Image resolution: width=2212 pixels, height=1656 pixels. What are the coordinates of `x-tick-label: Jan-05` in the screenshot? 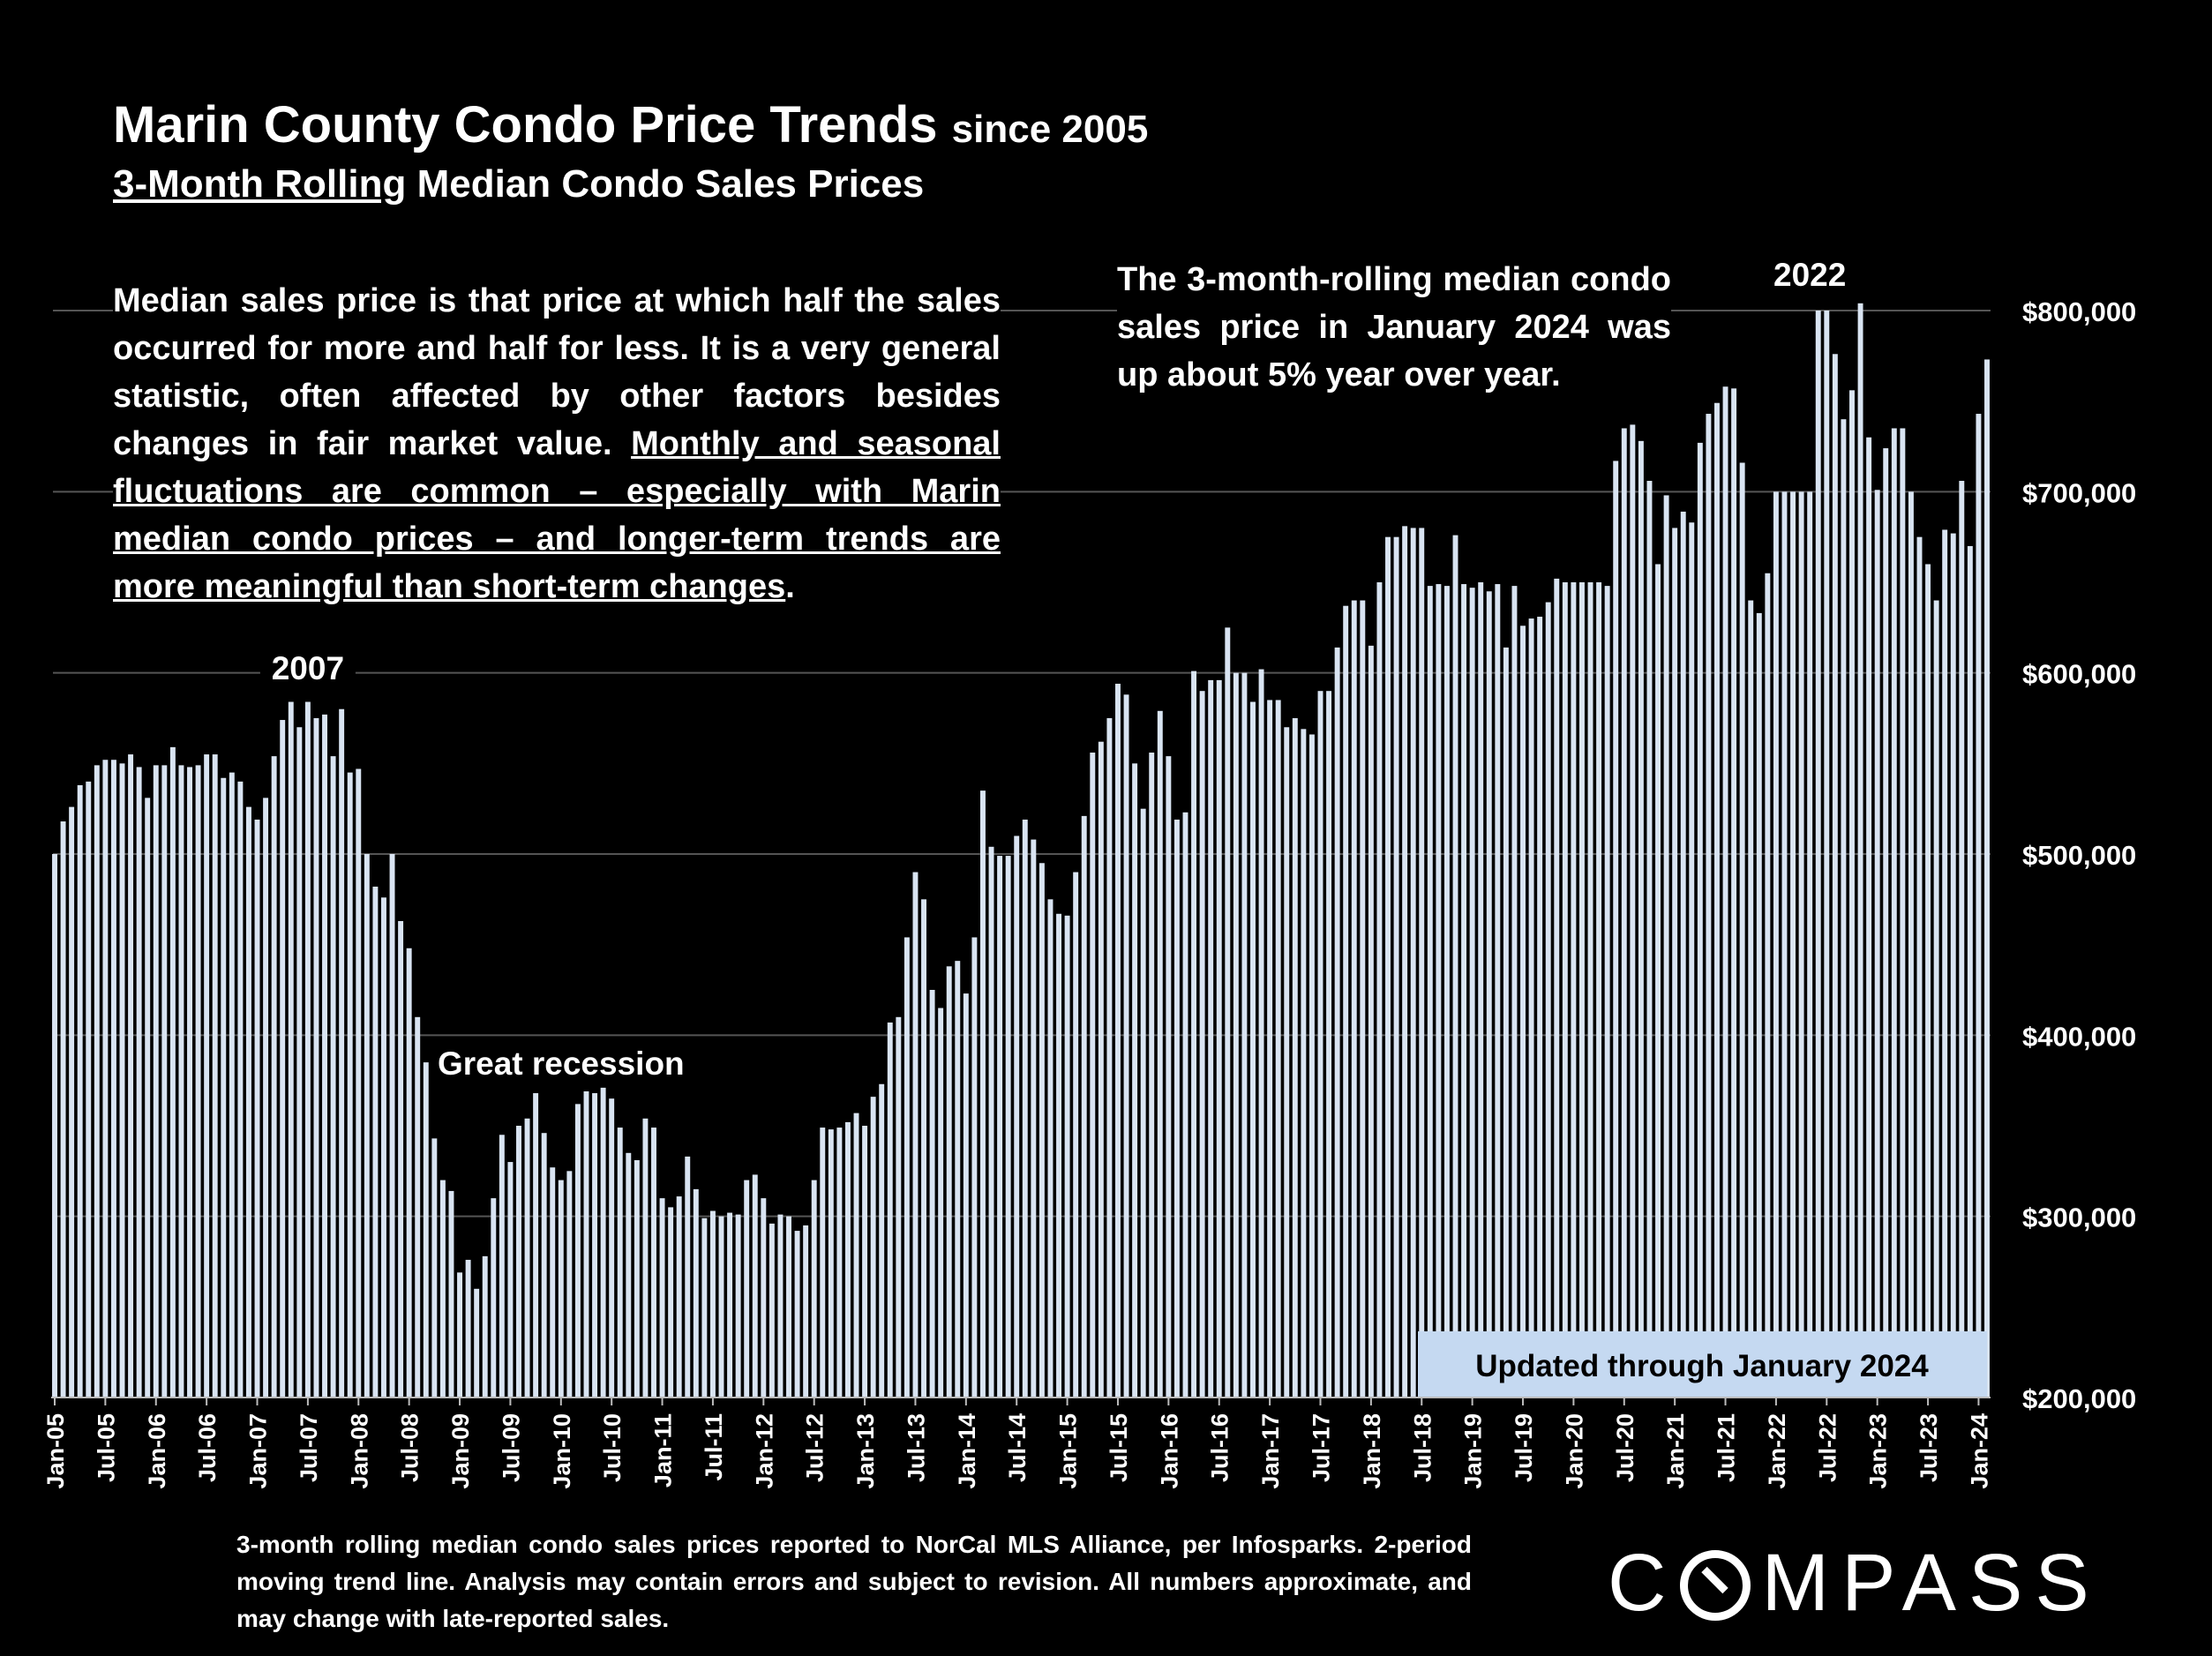 It's located at (56, 1451).